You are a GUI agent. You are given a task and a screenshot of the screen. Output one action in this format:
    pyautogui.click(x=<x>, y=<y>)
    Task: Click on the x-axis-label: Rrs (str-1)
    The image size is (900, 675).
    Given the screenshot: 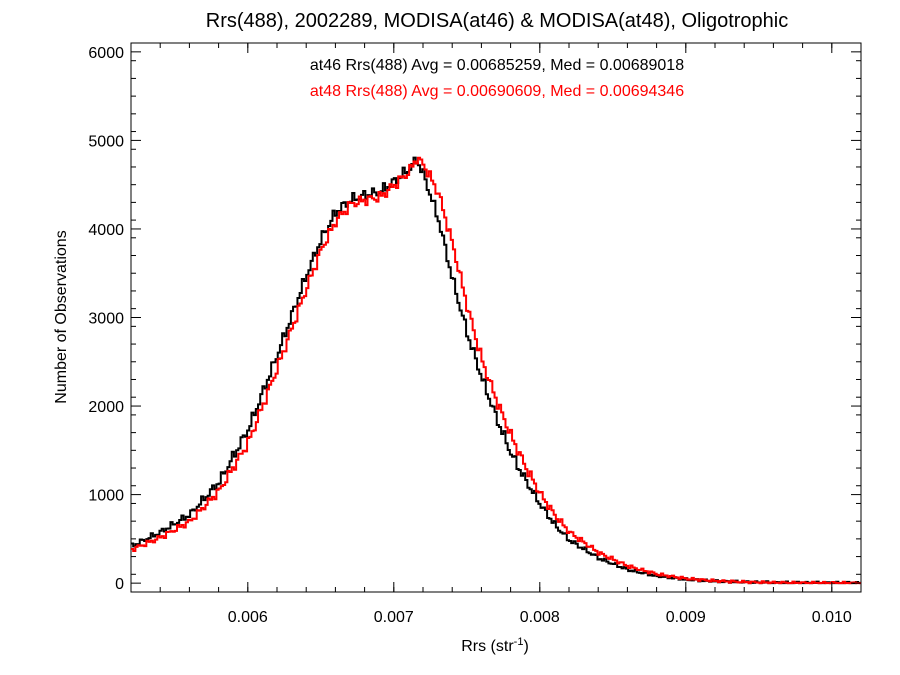 What is the action you would take?
    pyautogui.click(x=495, y=645)
    